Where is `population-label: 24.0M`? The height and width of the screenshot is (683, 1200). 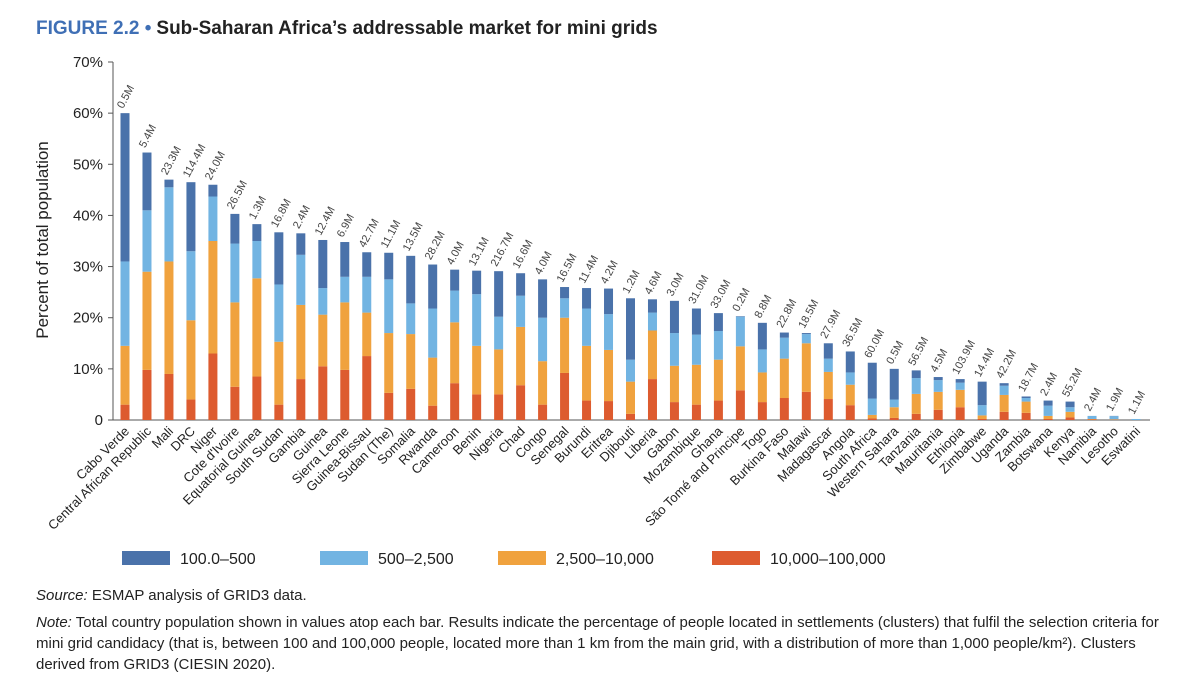 population-label: 24.0M is located at coordinates (215, 166).